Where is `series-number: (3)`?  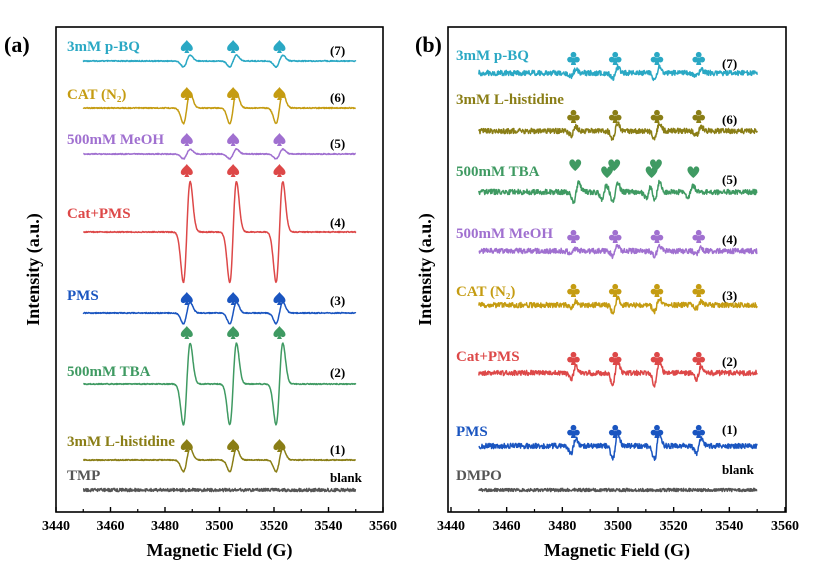 series-number: (3) is located at coordinates (729, 295).